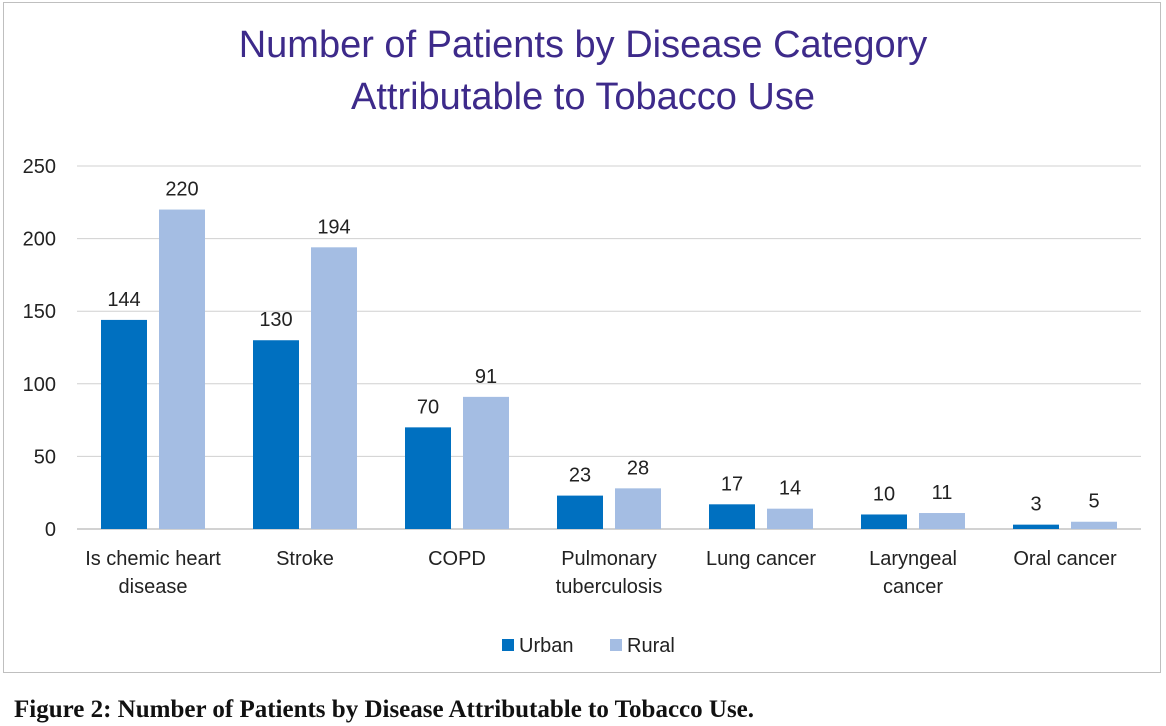  Describe the element at coordinates (153, 587) in the screenshot. I see `x-tick-label-line: disease` at that location.